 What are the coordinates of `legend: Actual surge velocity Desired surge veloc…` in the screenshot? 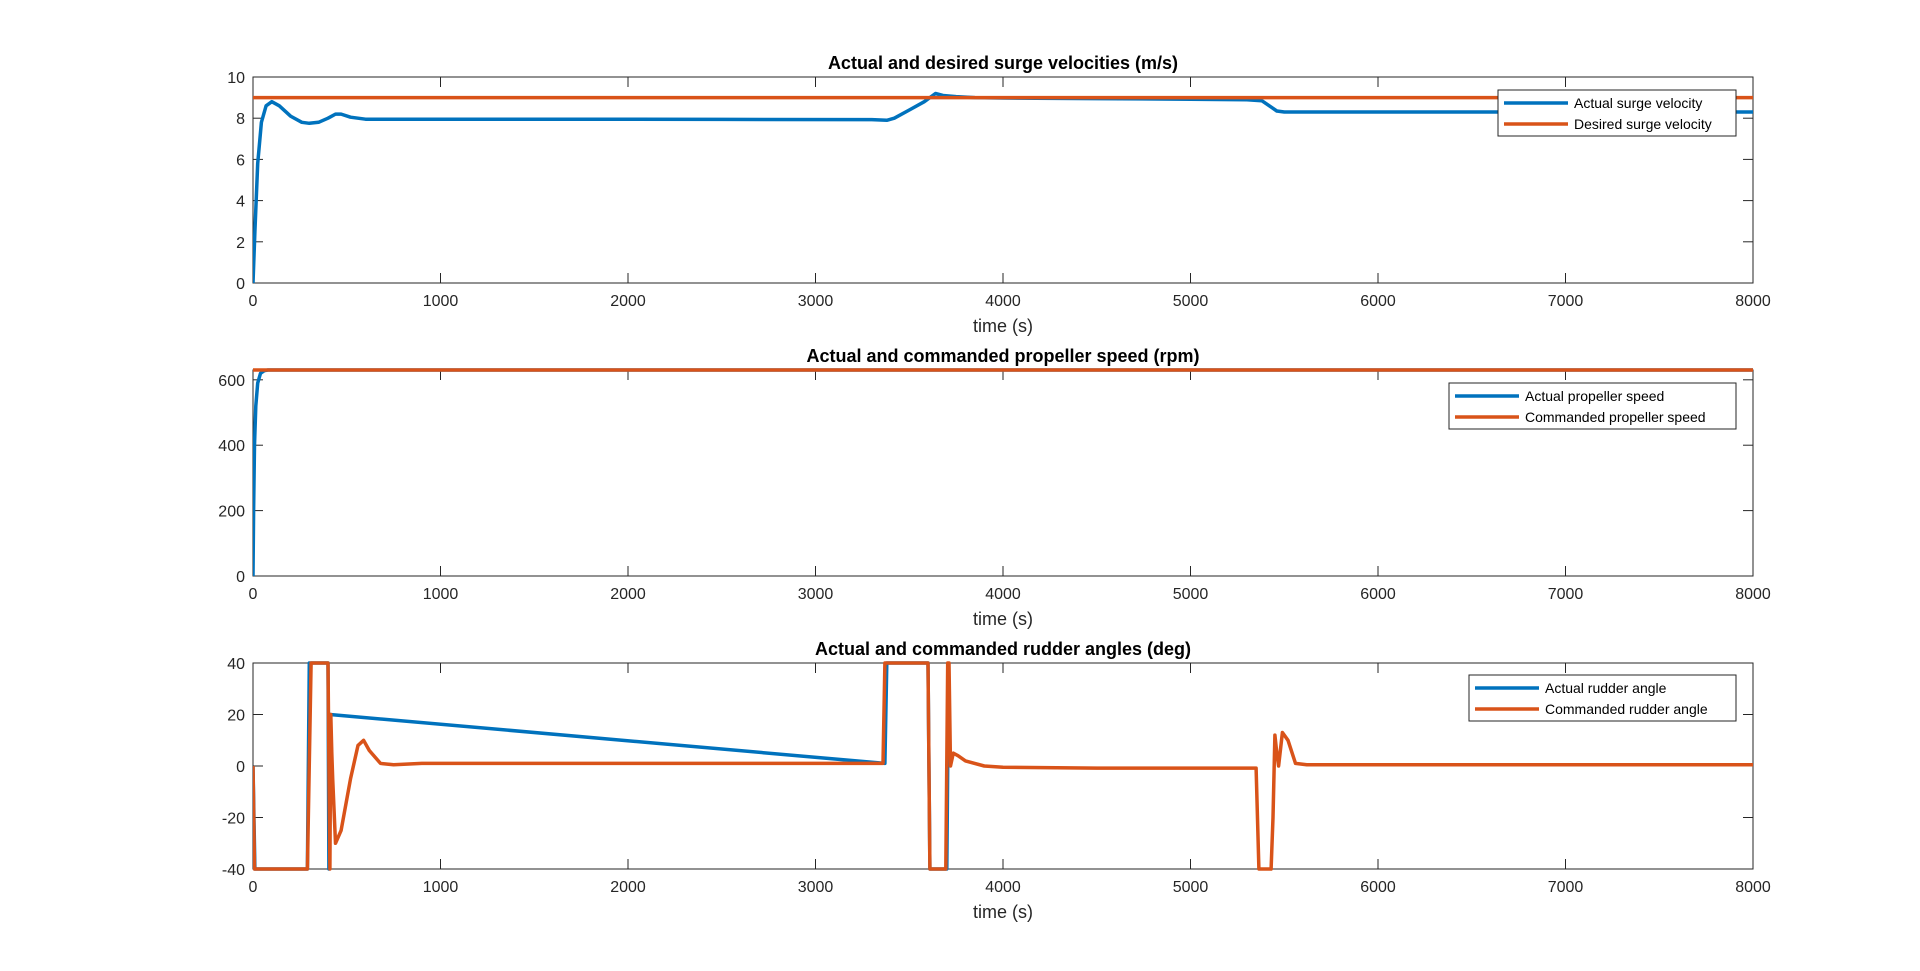 It's located at (1617, 113).